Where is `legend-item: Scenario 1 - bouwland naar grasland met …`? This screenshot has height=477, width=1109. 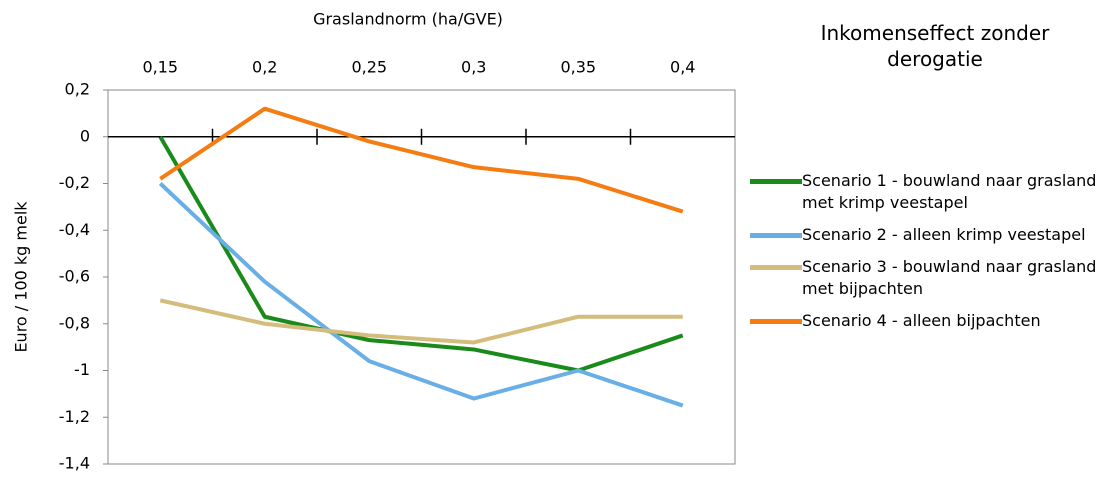 legend-item: Scenario 1 - bouwland naar grasland met … is located at coordinates (929, 192).